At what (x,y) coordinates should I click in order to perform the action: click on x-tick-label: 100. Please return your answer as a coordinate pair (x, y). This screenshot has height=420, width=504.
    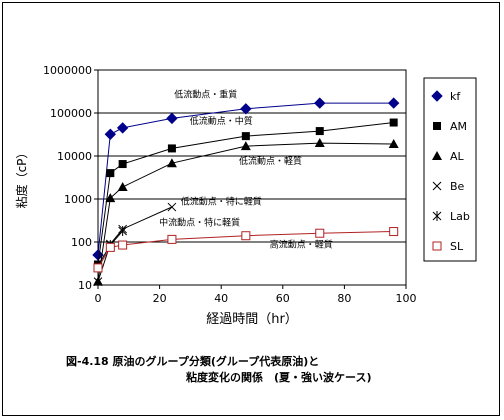
    Looking at the image, I should click on (406, 298).